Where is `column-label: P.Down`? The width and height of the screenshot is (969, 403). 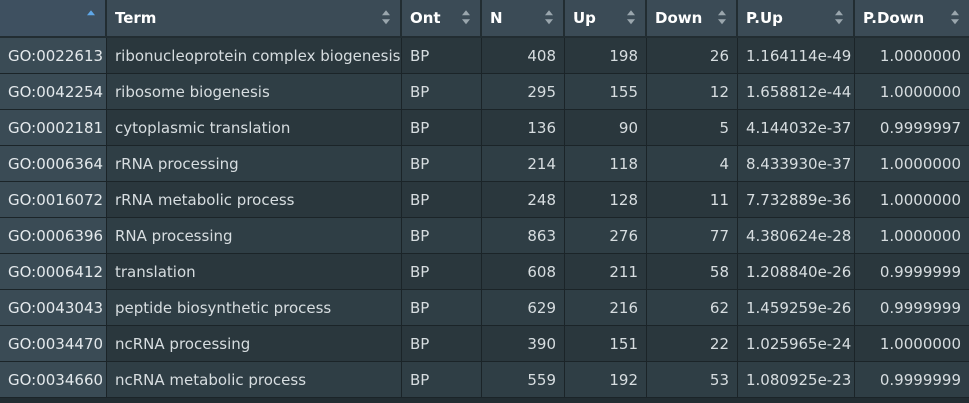 column-label: P.Down is located at coordinates (894, 18).